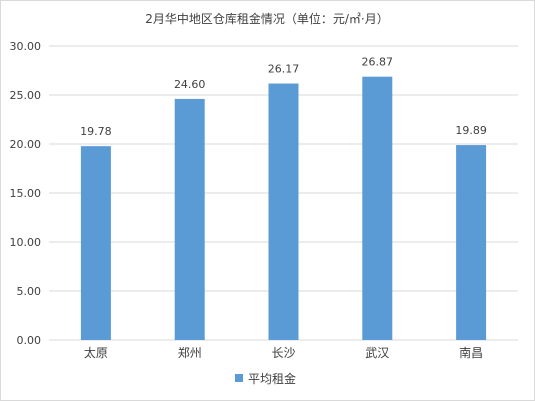 The image size is (535, 401). What do you see at coordinates (272, 378) in the screenshot?
I see `legend-label: 平均租金` at bounding box center [272, 378].